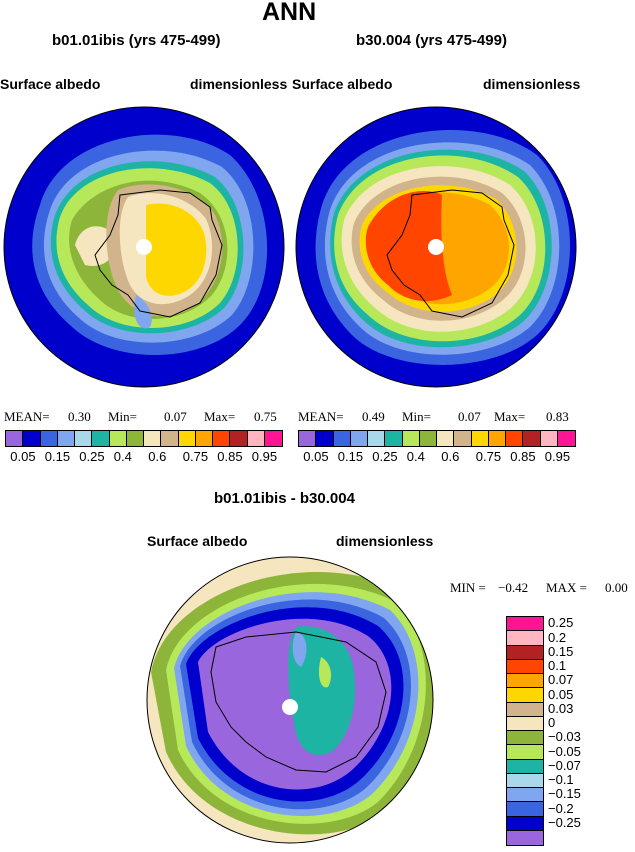 Image resolution: width=635 pixels, height=852 pixels. Describe the element at coordinates (557, 416) in the screenshot. I see `right-max-value: 0.83` at that location.